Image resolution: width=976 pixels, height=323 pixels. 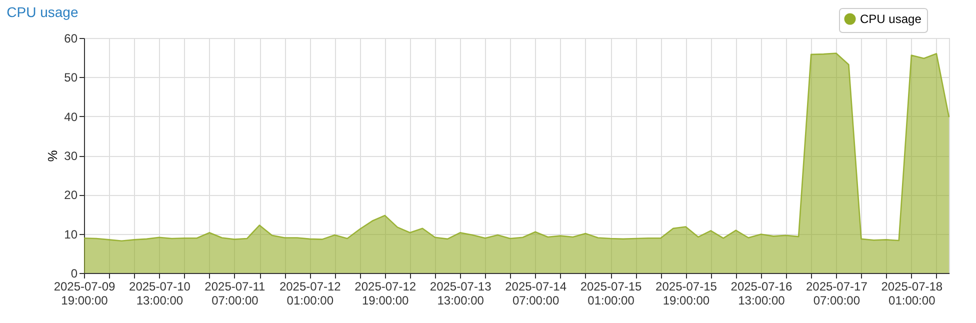 I want to click on x-tick-label: 2025-07-12 01:00:00, so click(x=310, y=294).